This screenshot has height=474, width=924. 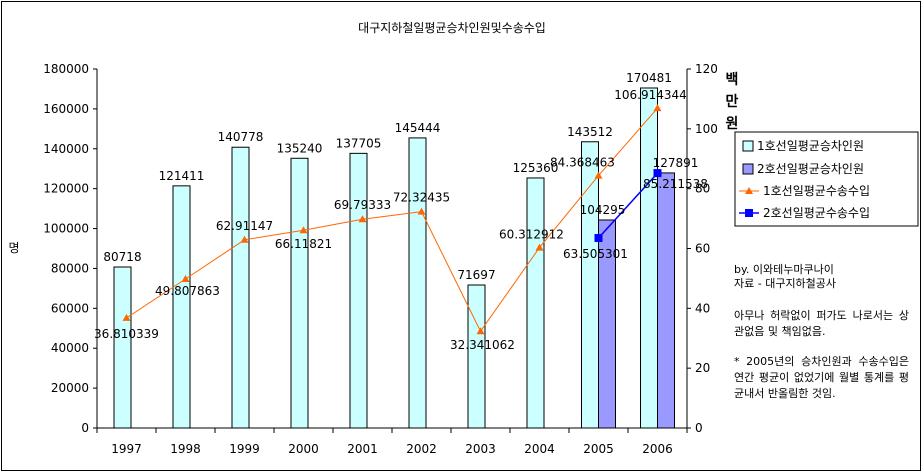 I want to click on marker-line1-revenue-1997, so click(x=126, y=317).